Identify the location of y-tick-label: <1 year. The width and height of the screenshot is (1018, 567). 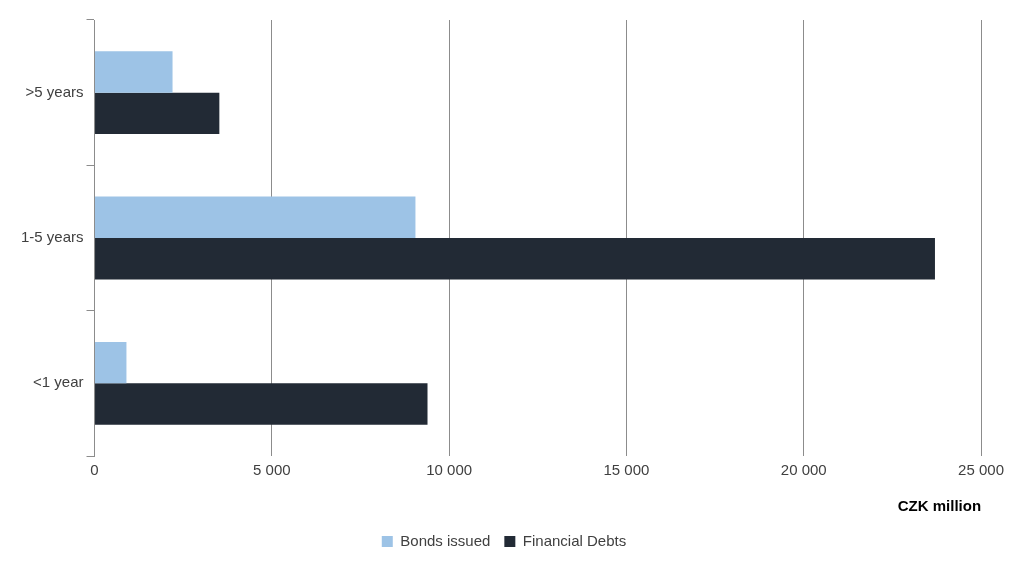
(58, 382).